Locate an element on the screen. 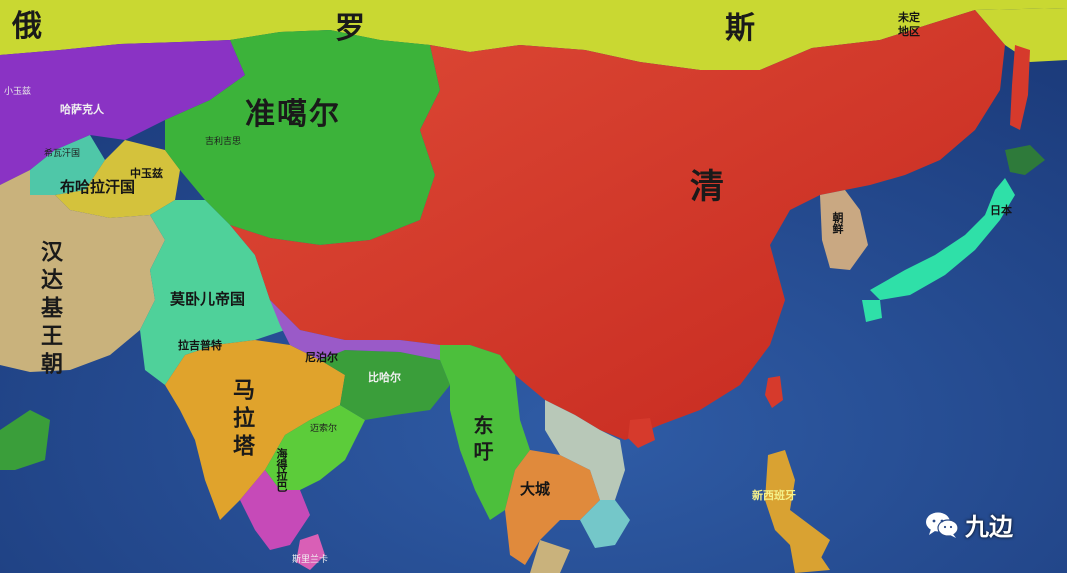 The image size is (1067, 573). label-mughal: 莫卧儿帝国 is located at coordinates (208, 299).